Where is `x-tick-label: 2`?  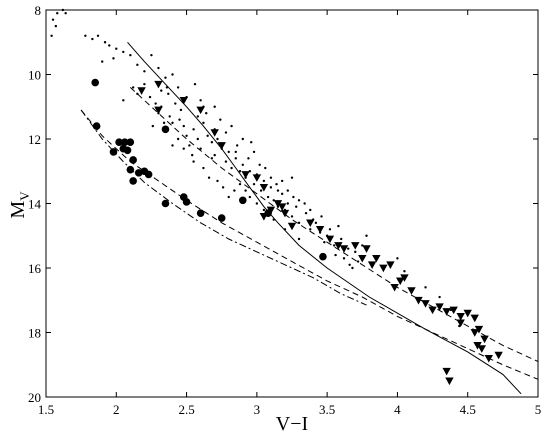 x-tick-label: 2 is located at coordinates (116, 409).